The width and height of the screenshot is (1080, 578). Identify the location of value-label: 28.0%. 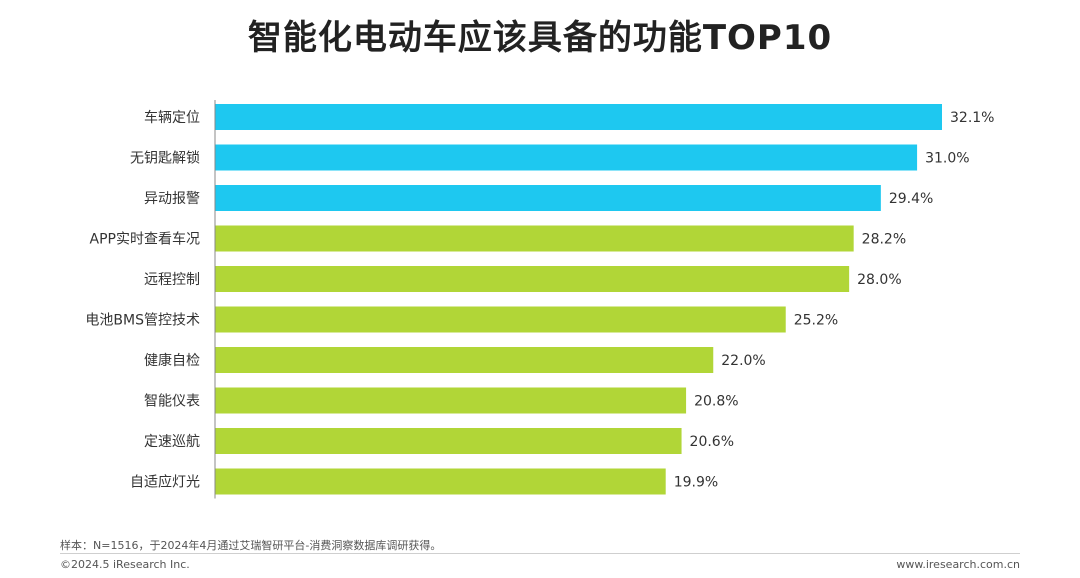
(879, 280).